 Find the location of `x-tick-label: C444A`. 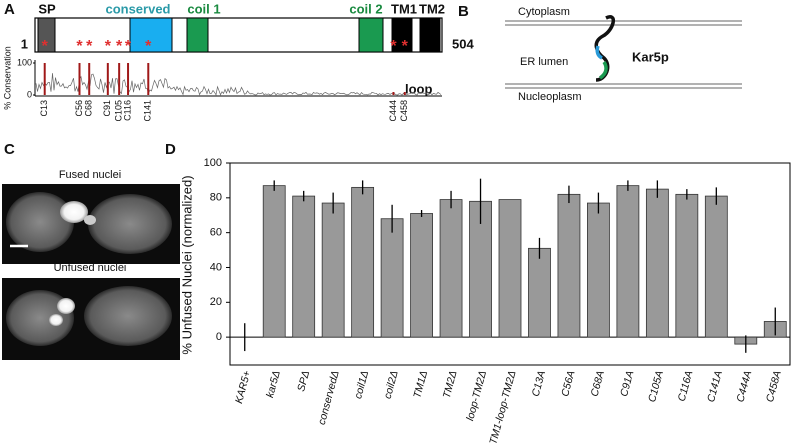

x-tick-label: C444A is located at coordinates (744, 386).